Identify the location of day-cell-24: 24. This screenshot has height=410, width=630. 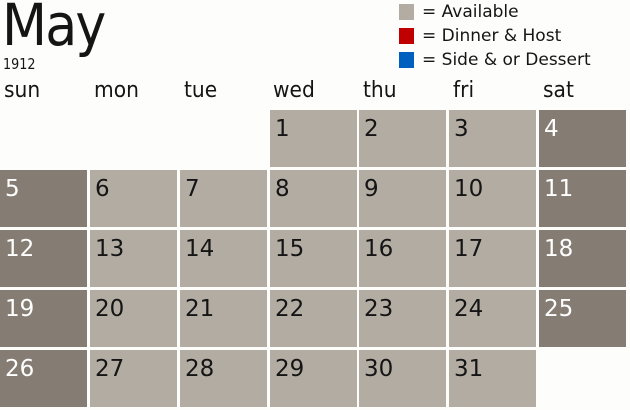
(492, 318).